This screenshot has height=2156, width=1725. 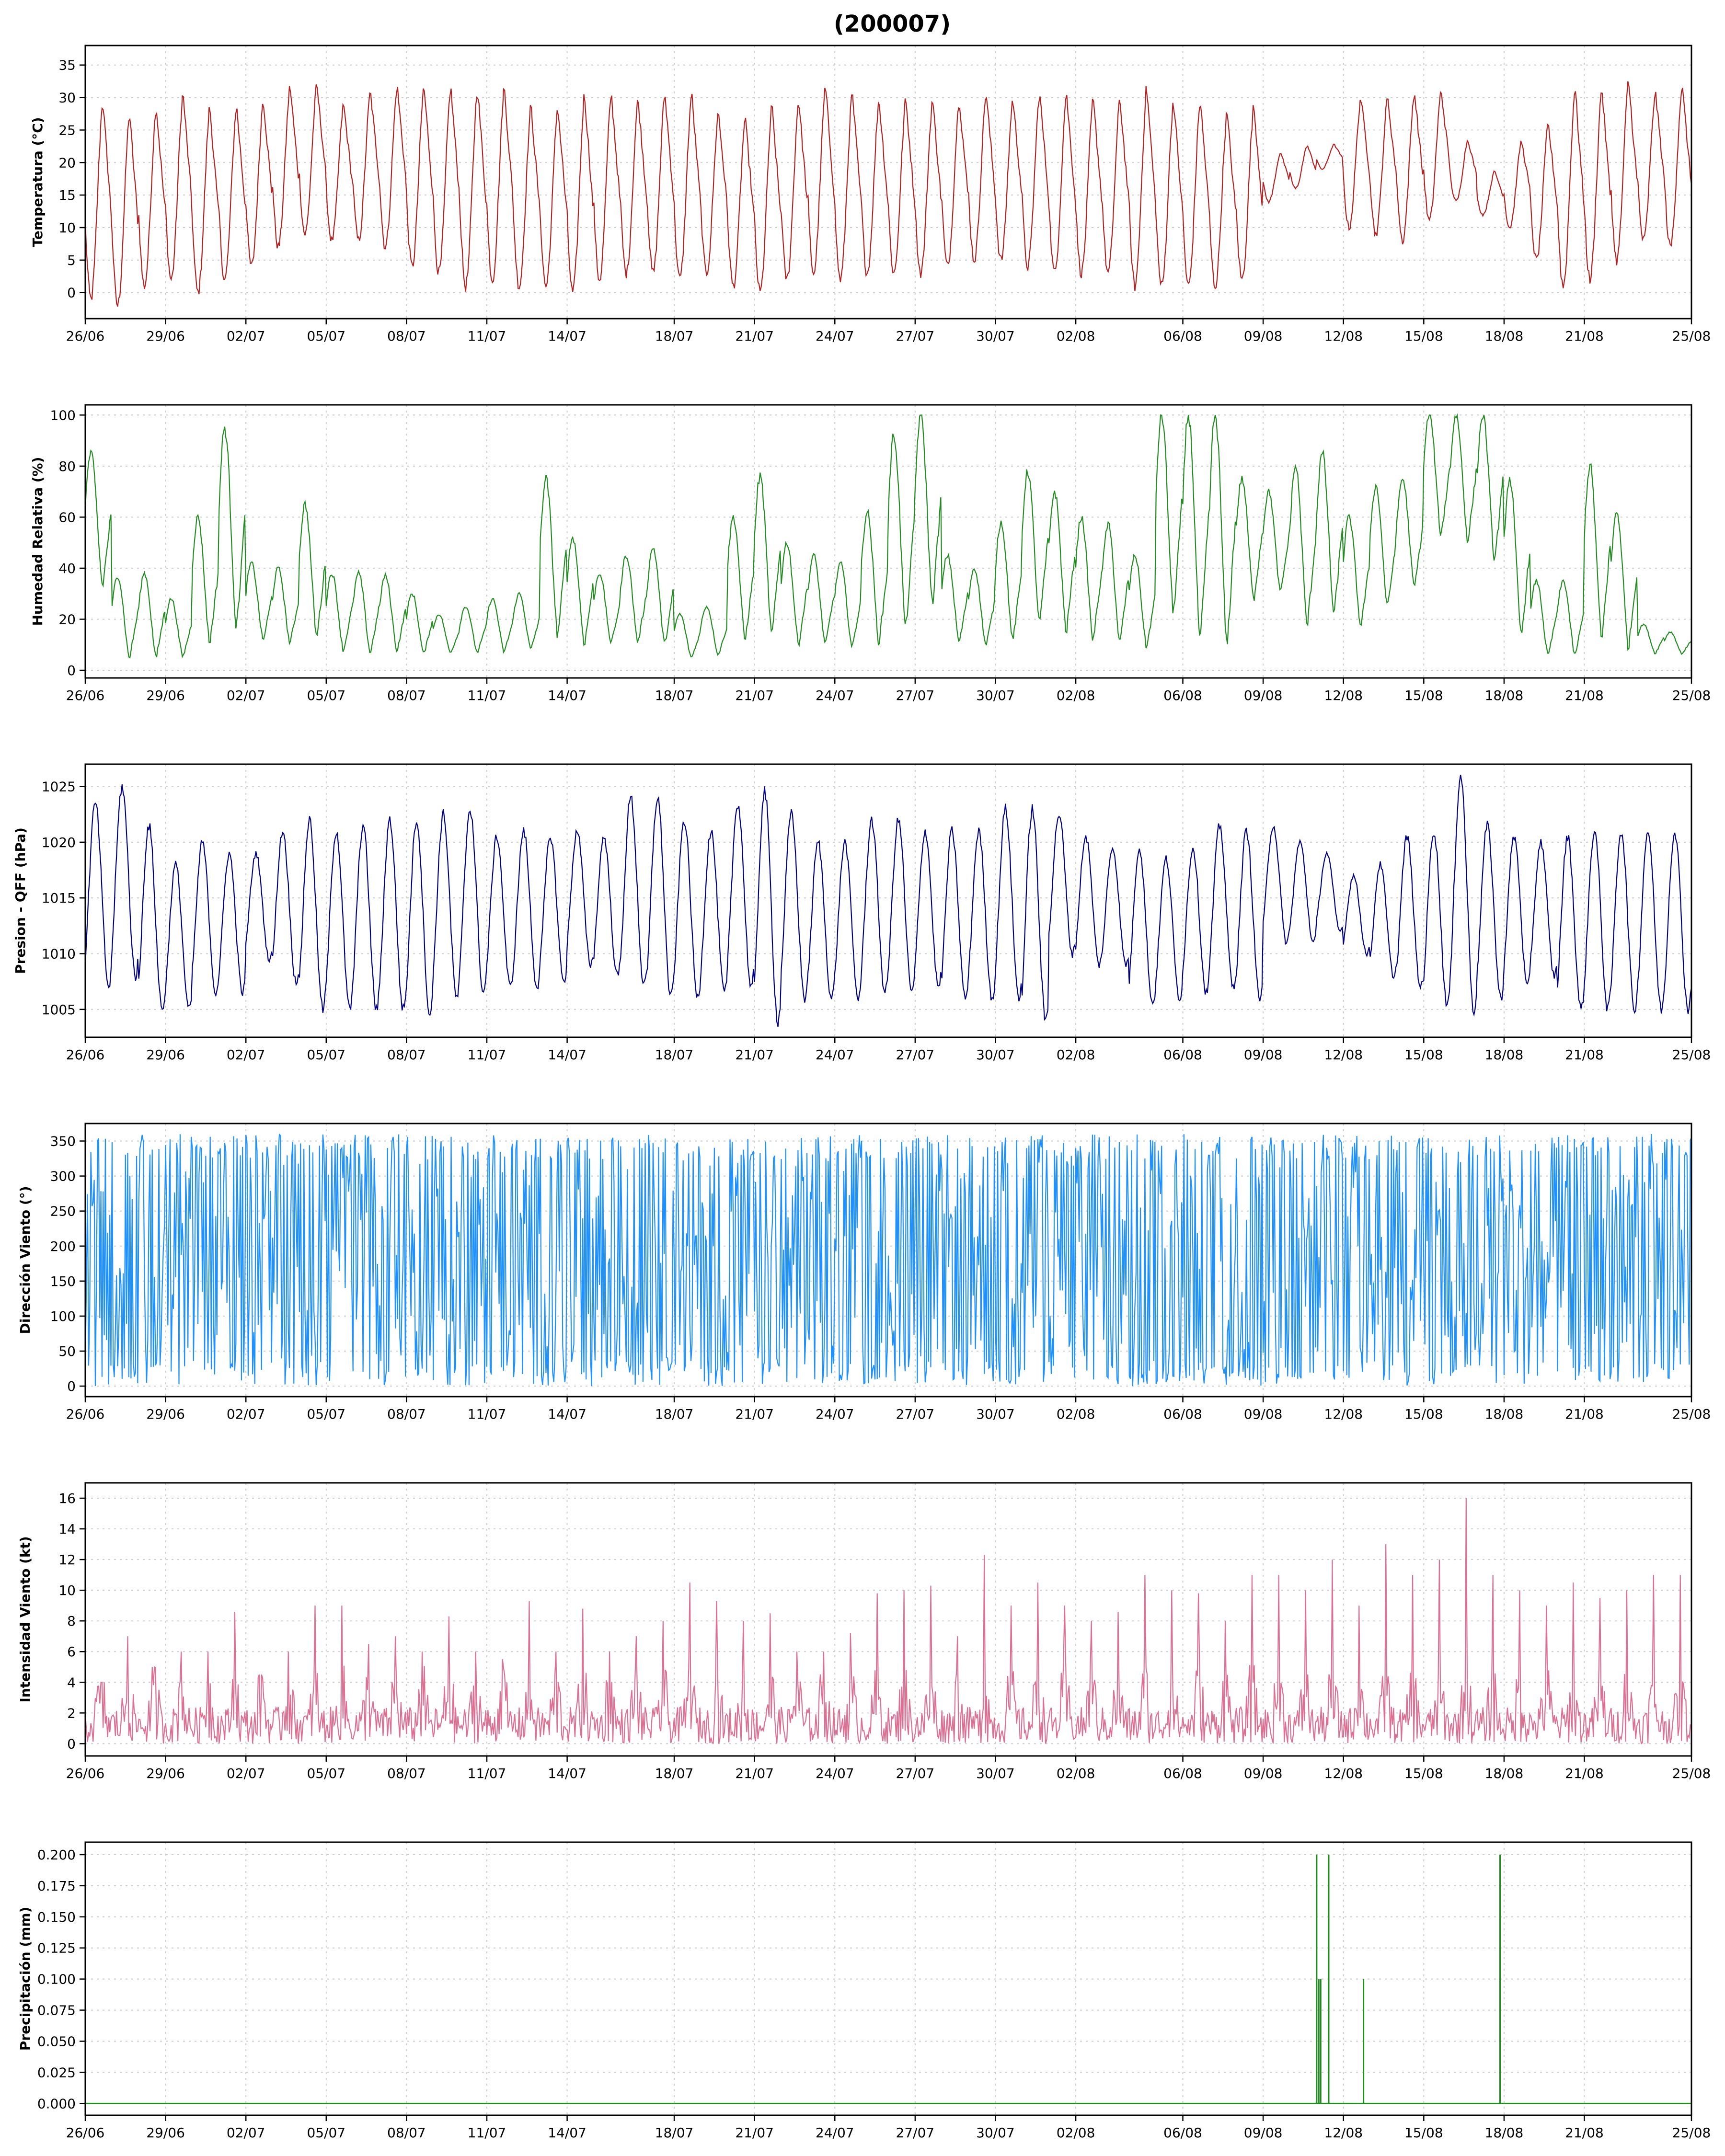 What do you see at coordinates (56, 1979) in the screenshot?
I see `y-tick-label: 0.100` at bounding box center [56, 1979].